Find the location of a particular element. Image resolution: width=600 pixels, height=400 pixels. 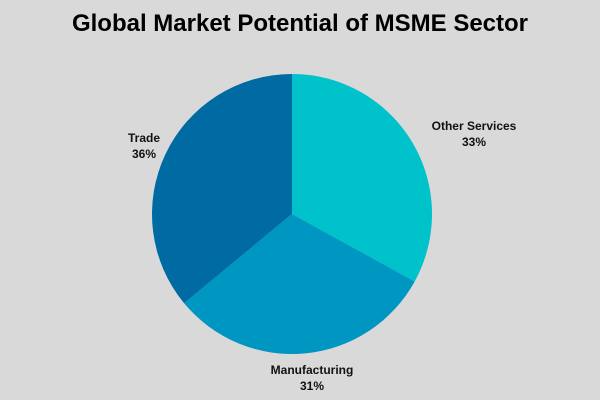

label-other-services: Other Services 33% is located at coordinates (474, 134).